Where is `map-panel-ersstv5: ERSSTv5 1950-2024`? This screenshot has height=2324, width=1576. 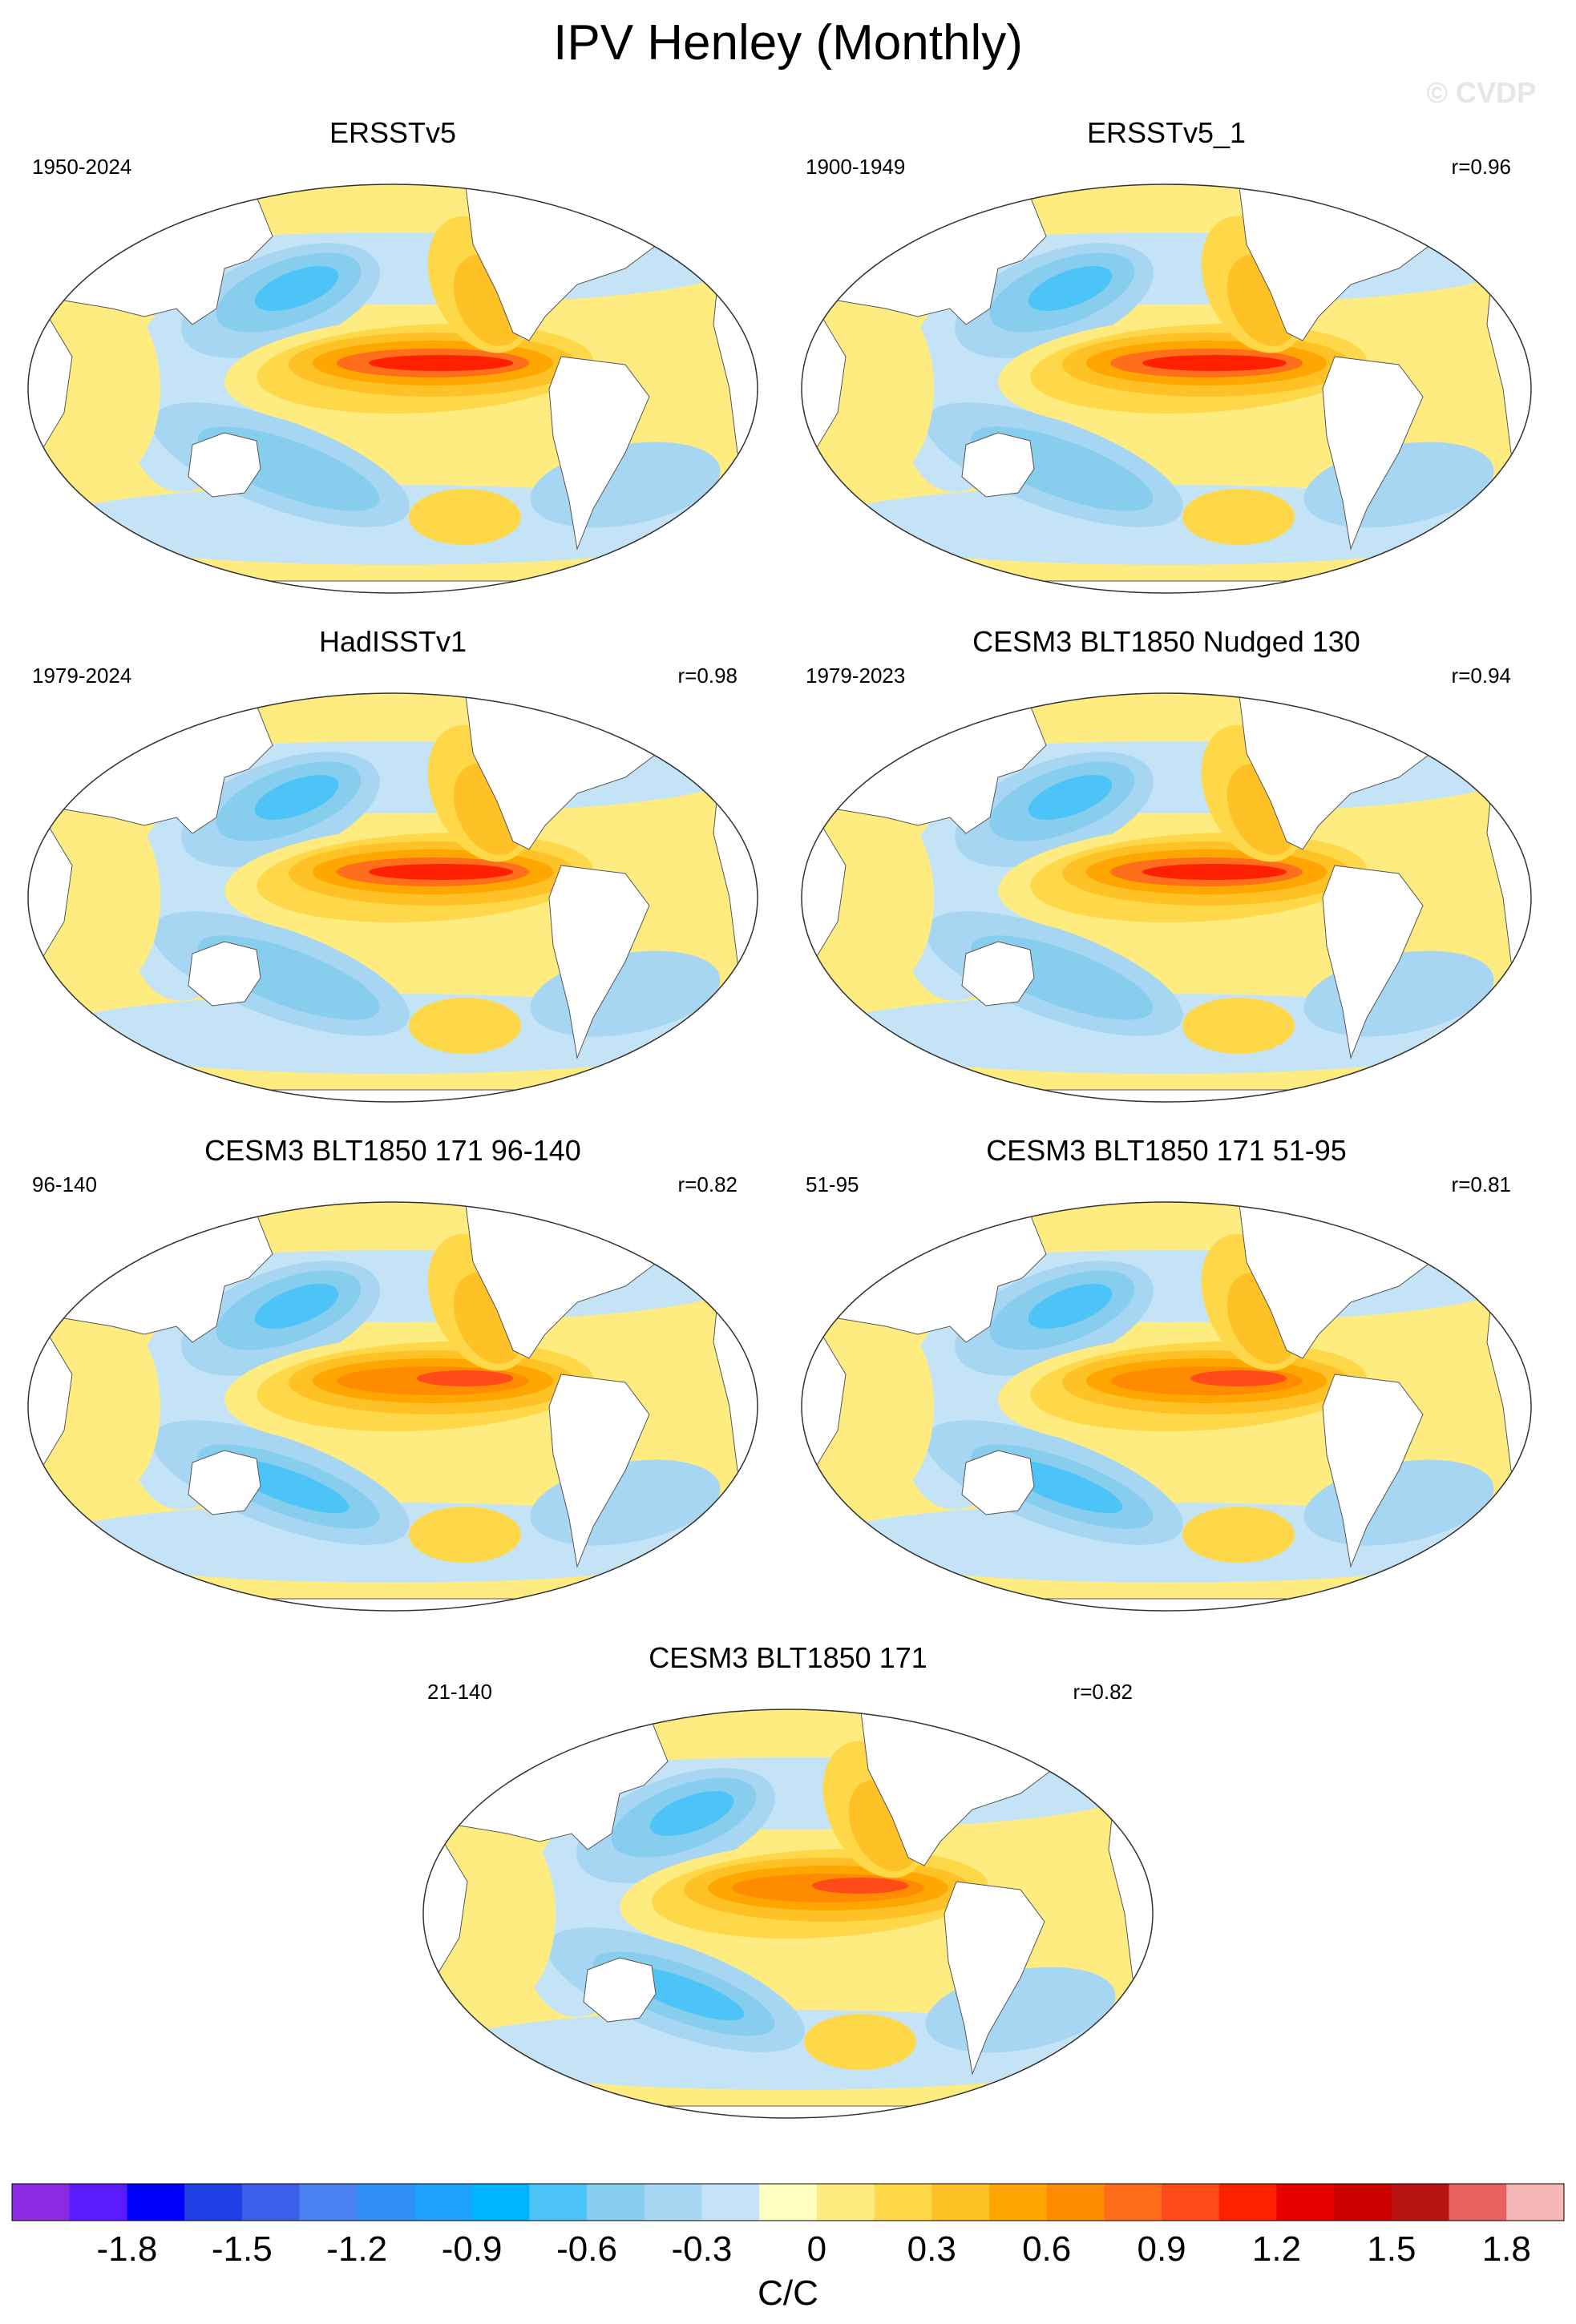
map-panel-ersstv5: ERSSTv5 1950-2024 is located at coordinates (393, 364).